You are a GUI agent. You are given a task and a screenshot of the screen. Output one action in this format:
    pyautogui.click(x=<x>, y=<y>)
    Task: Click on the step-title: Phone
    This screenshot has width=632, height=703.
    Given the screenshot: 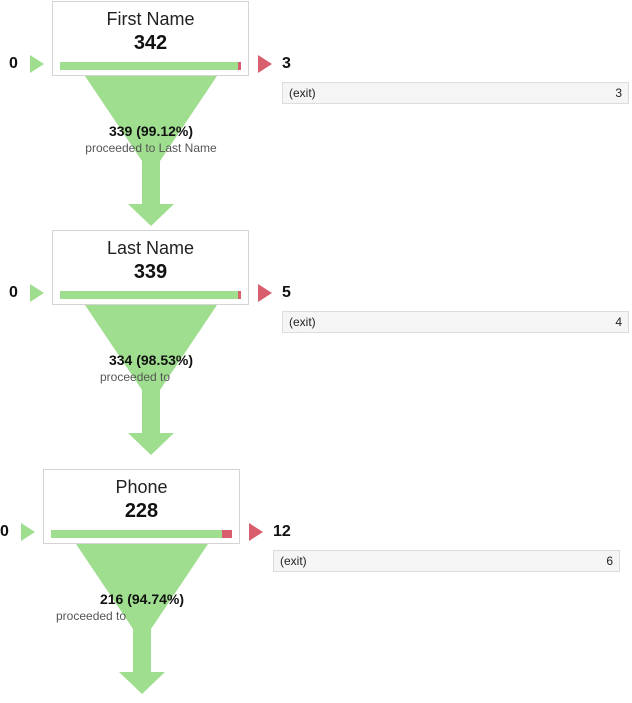 What is the action you would take?
    pyautogui.click(x=141, y=487)
    